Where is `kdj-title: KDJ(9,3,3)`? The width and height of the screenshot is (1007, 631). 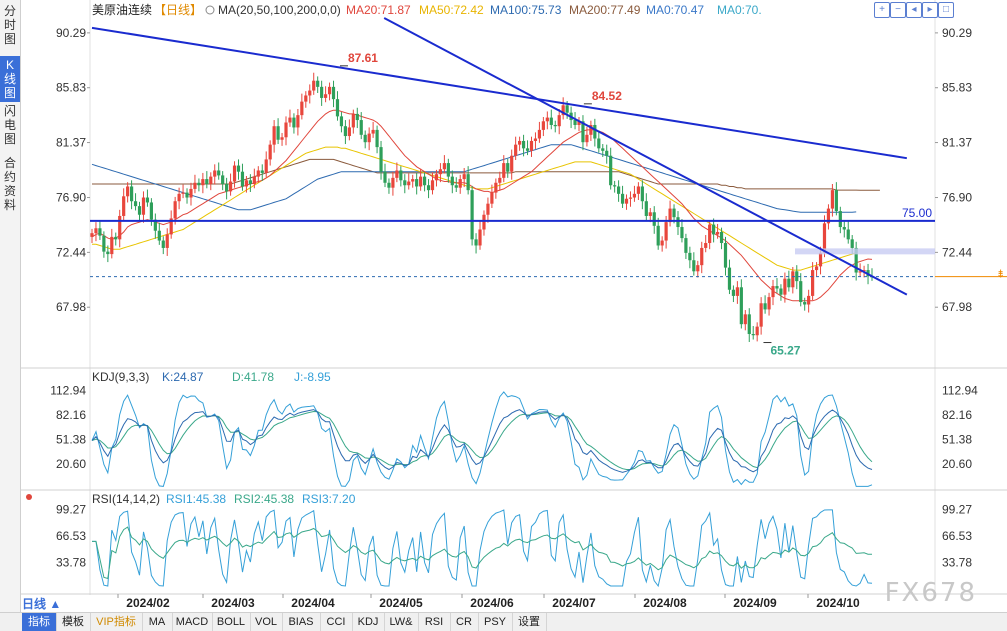 kdj-title: KDJ(9,3,3) is located at coordinates (120, 377).